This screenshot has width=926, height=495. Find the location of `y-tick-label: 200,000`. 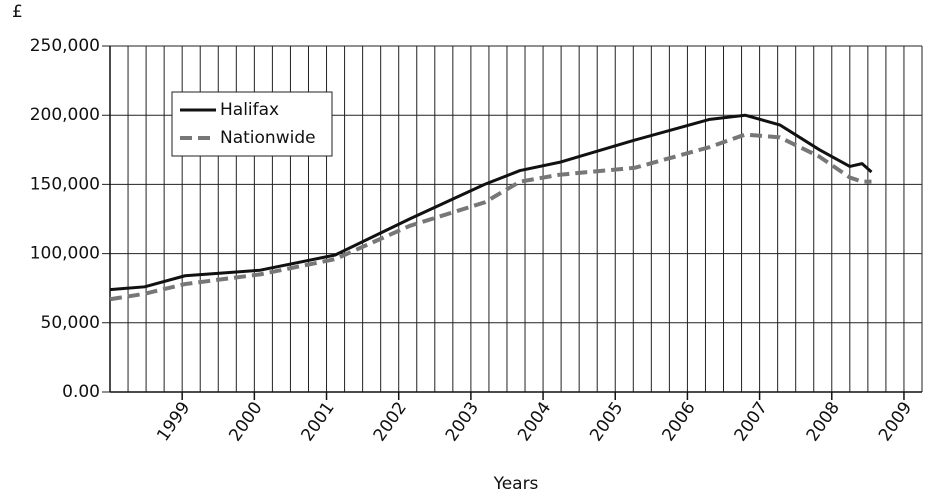

y-tick-label: 200,000 is located at coordinates (65, 115).